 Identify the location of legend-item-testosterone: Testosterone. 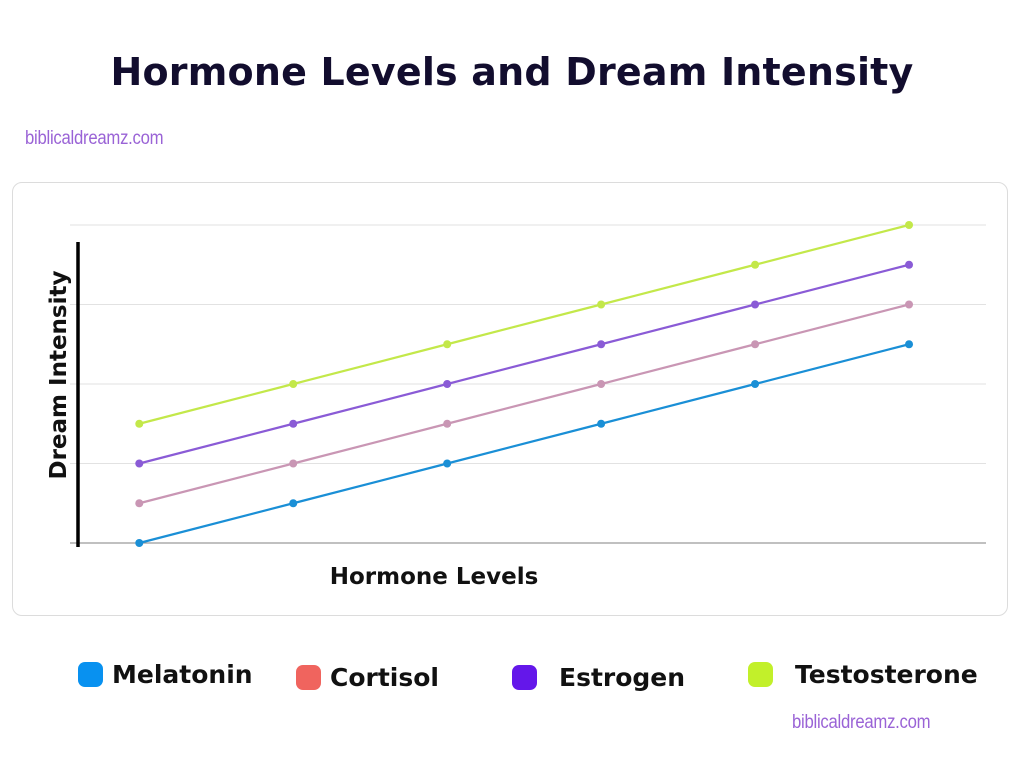
(863, 674).